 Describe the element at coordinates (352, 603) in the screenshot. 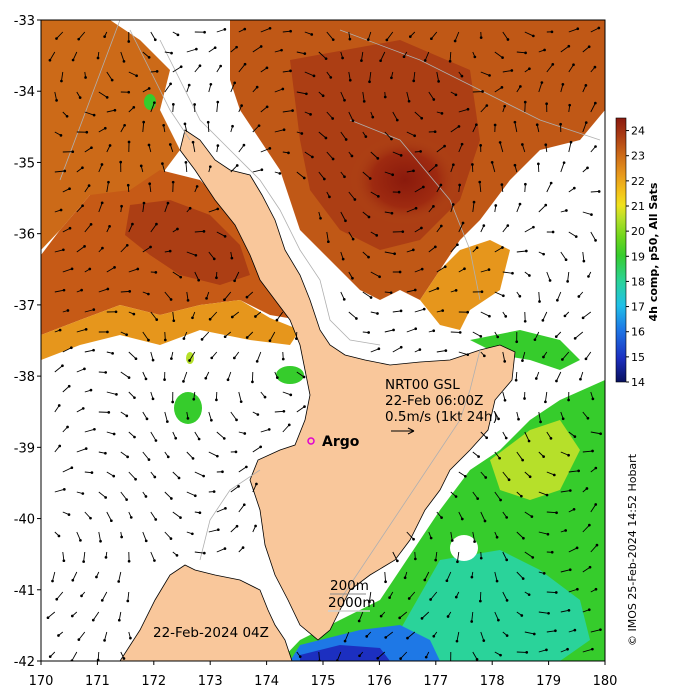

I see `contour-label-2000: 2000m` at that location.